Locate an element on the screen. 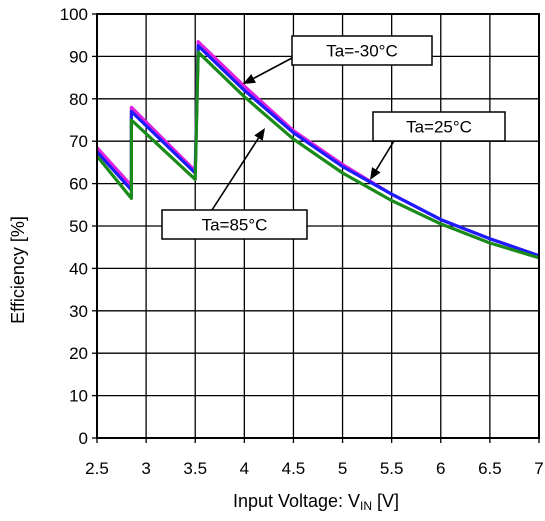  y-tick-label: 100 is located at coordinates (74, 14).